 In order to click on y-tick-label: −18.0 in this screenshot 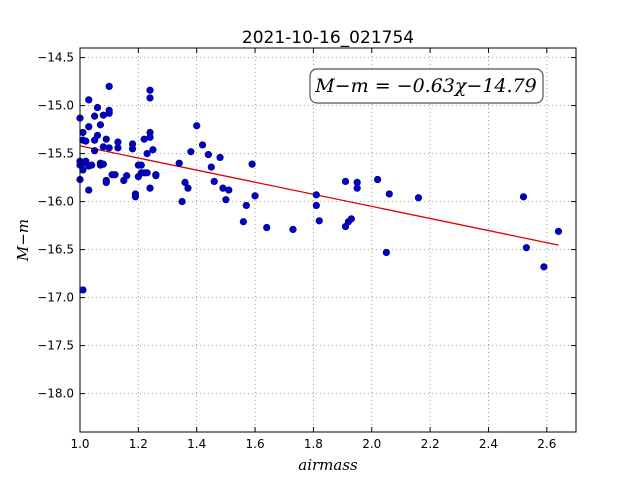, I will do `click(55, 394)`.